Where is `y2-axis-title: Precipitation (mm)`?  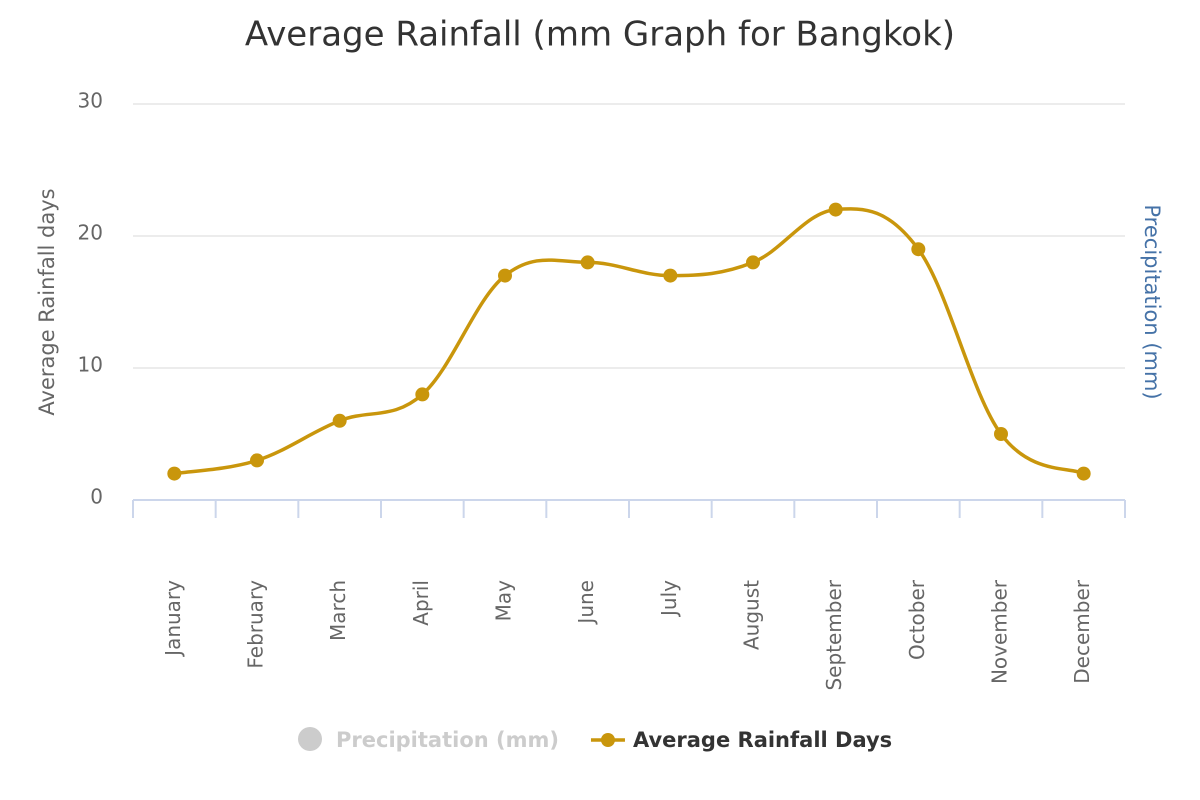
y2-axis-title: Precipitation (mm) is located at coordinates (1152, 301).